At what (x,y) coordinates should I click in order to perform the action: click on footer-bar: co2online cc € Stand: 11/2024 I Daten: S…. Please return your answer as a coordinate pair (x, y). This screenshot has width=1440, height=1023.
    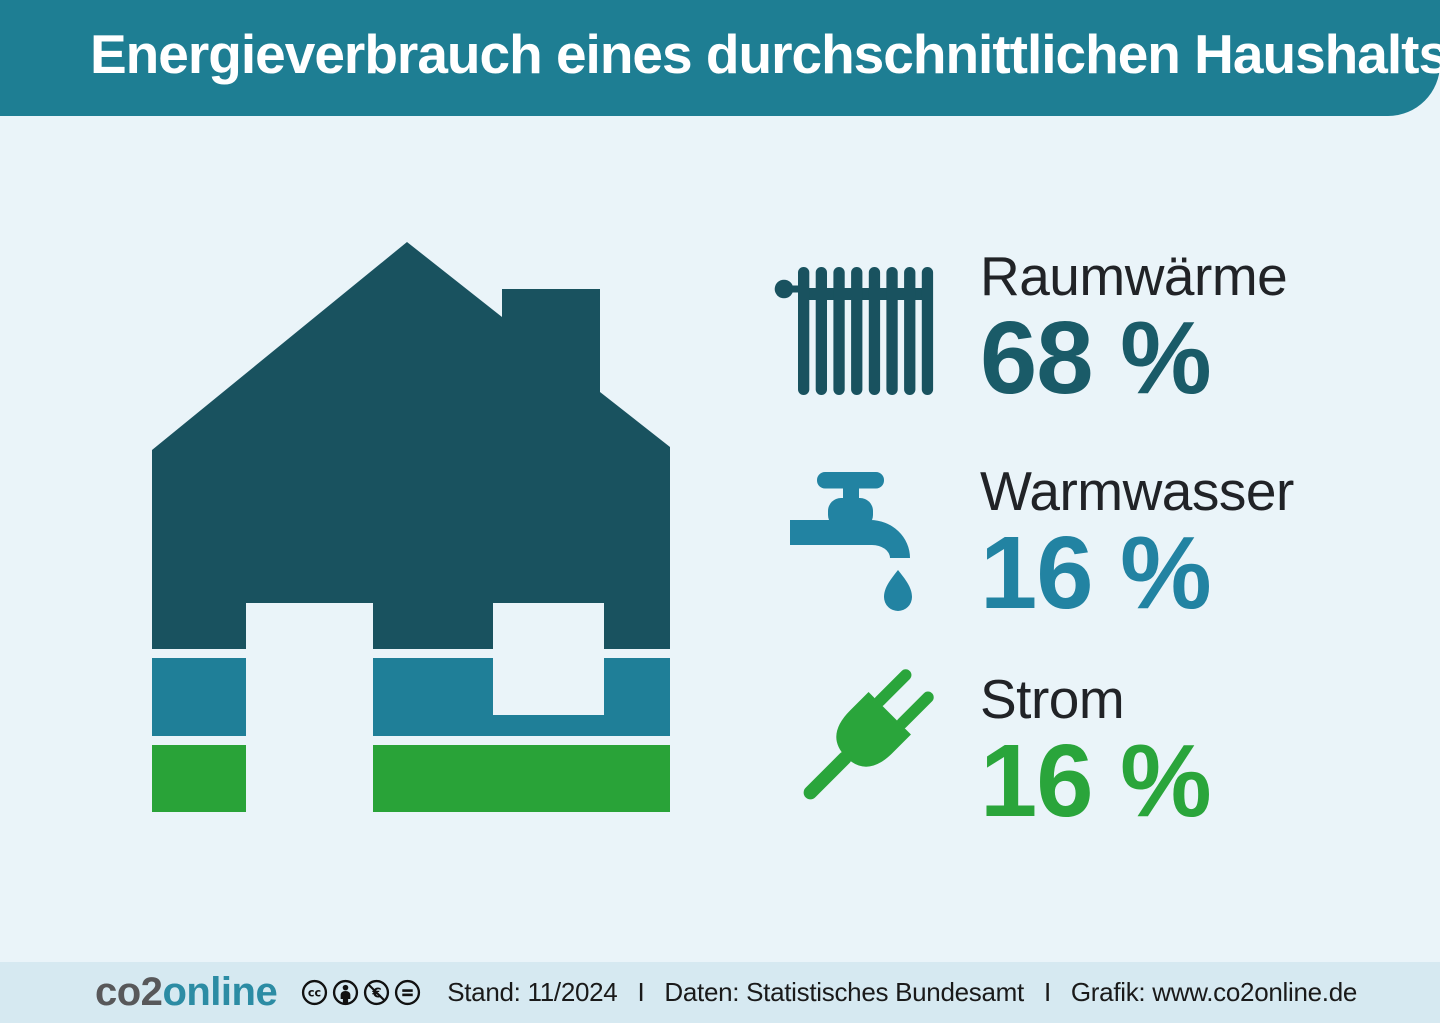
    Looking at the image, I should click on (720, 992).